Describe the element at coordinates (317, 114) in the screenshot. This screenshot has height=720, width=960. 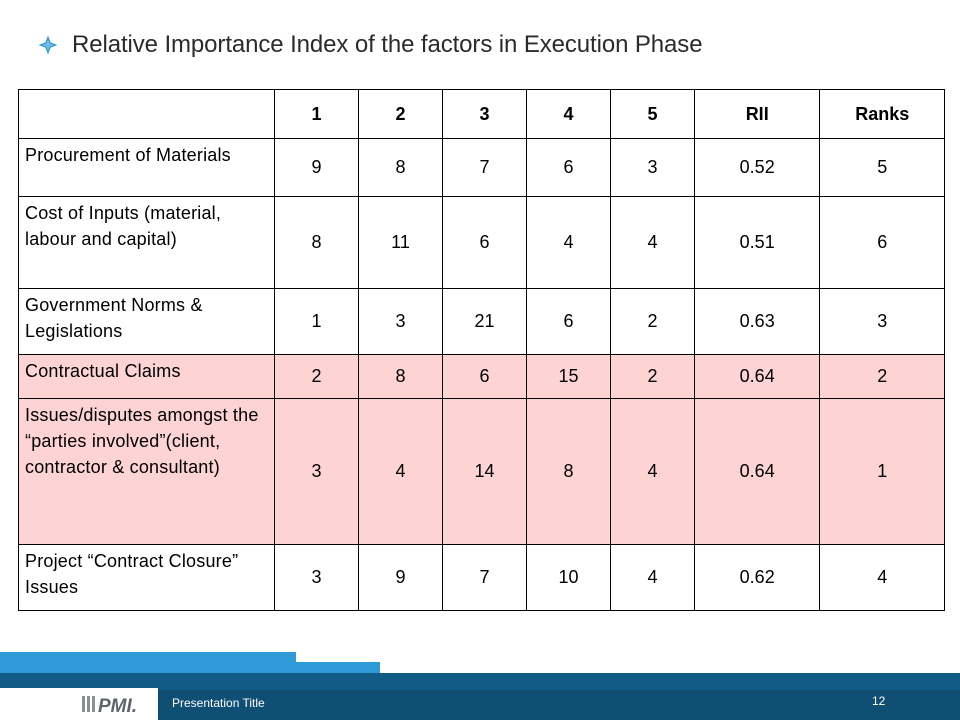
I see `header-cell-1: 1` at that location.